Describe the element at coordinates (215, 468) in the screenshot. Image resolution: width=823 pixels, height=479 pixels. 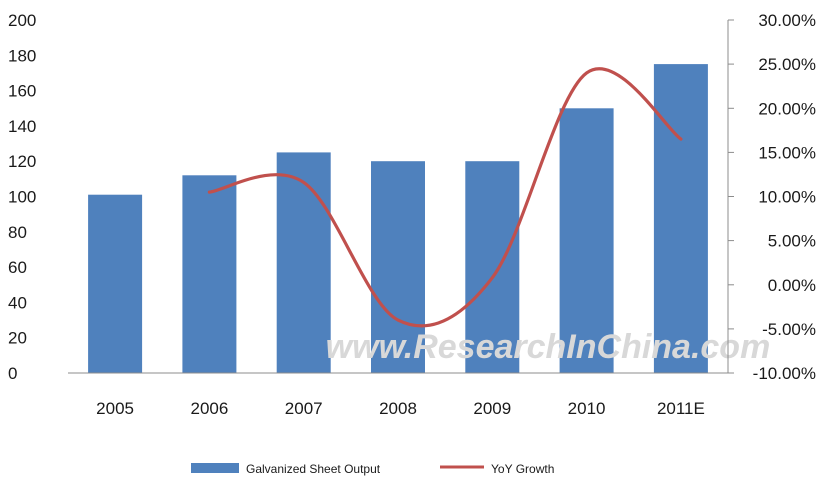
I see `legend-swatch-output` at that location.